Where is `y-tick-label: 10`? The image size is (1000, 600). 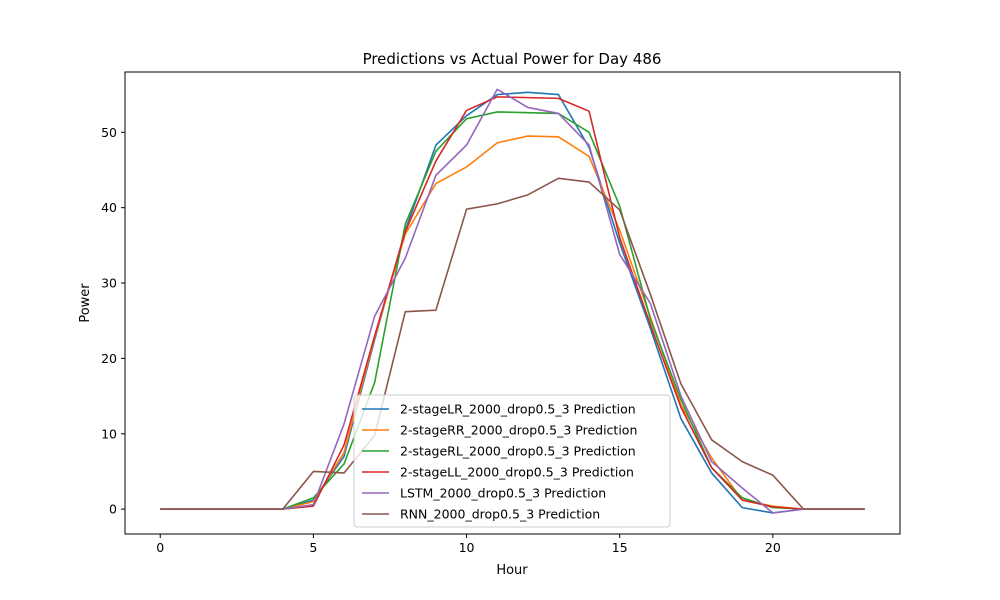 y-tick-label: 10 is located at coordinates (109, 433).